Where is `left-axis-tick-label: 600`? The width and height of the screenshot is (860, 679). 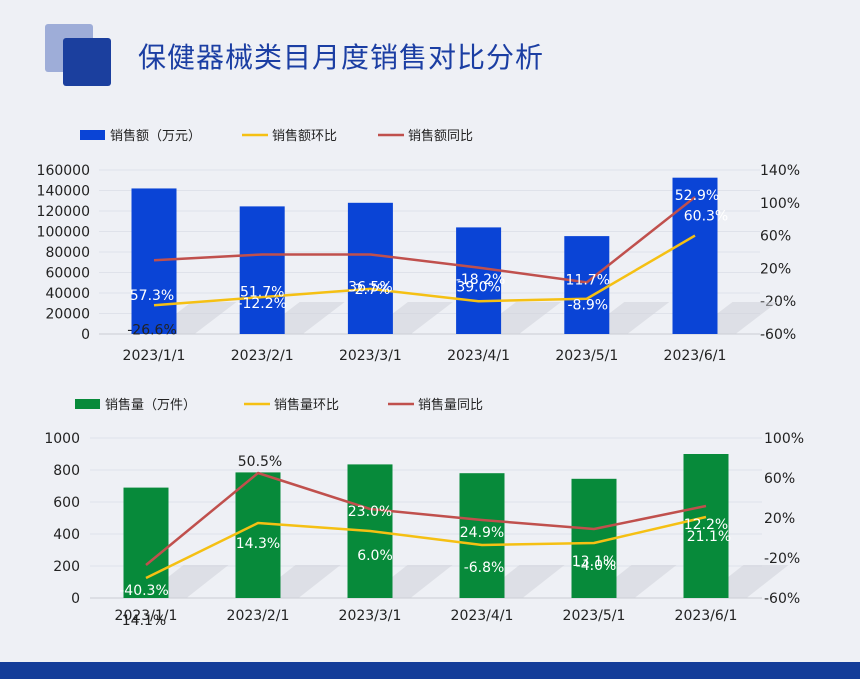 left-axis-tick-label: 600 is located at coordinates (66, 503).